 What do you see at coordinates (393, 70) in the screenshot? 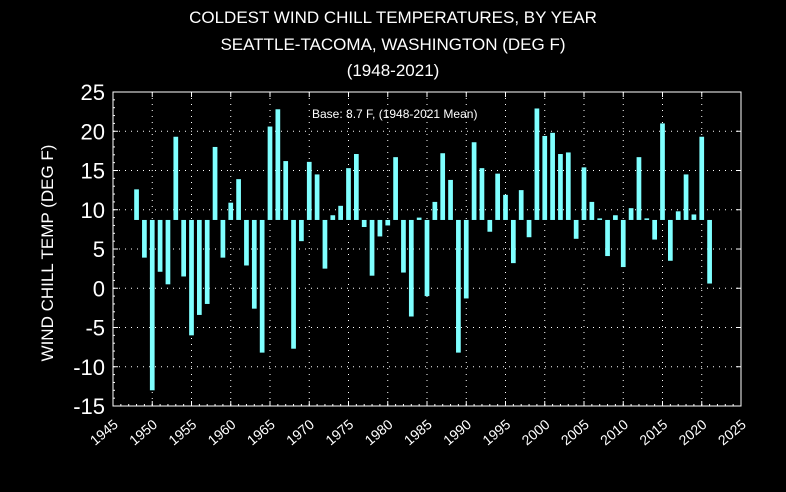
I see `chart-title-line-3: (1948-2021)` at bounding box center [393, 70].